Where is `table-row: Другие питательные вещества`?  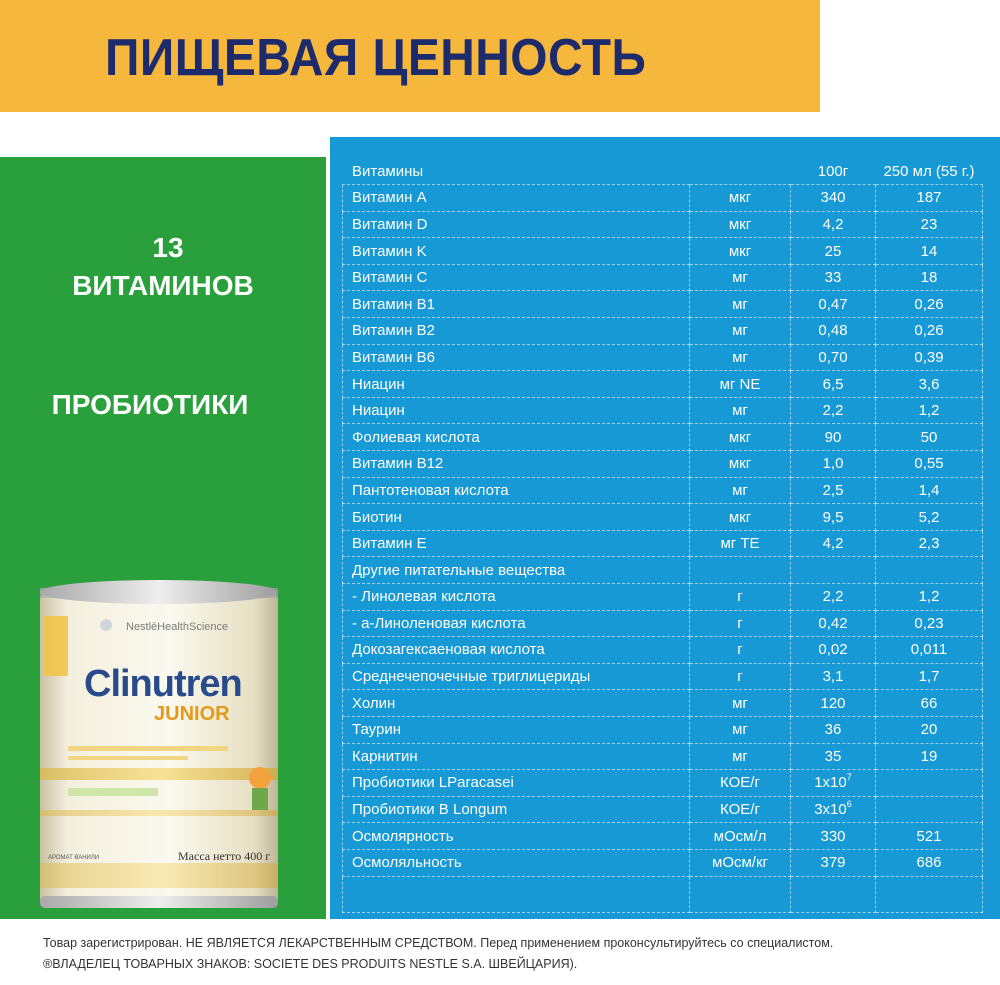 table-row: Другие питательные вещества is located at coordinates (662, 570).